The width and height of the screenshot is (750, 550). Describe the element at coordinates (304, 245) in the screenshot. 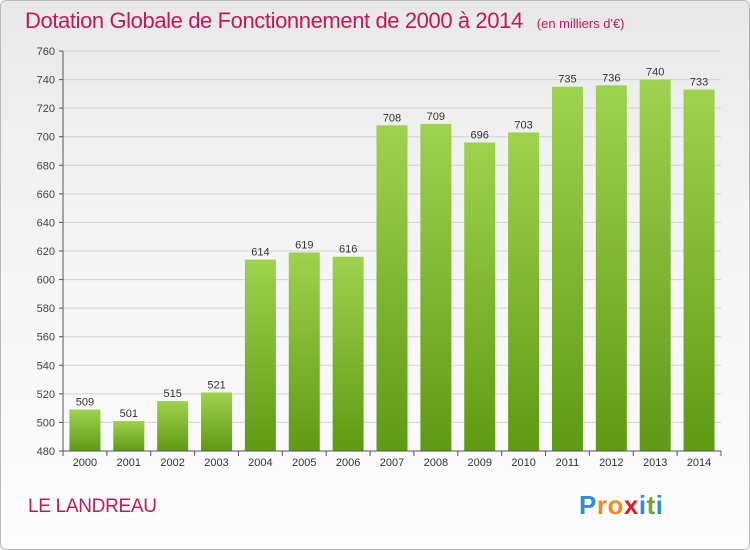

I see `data-label: 619` at that location.